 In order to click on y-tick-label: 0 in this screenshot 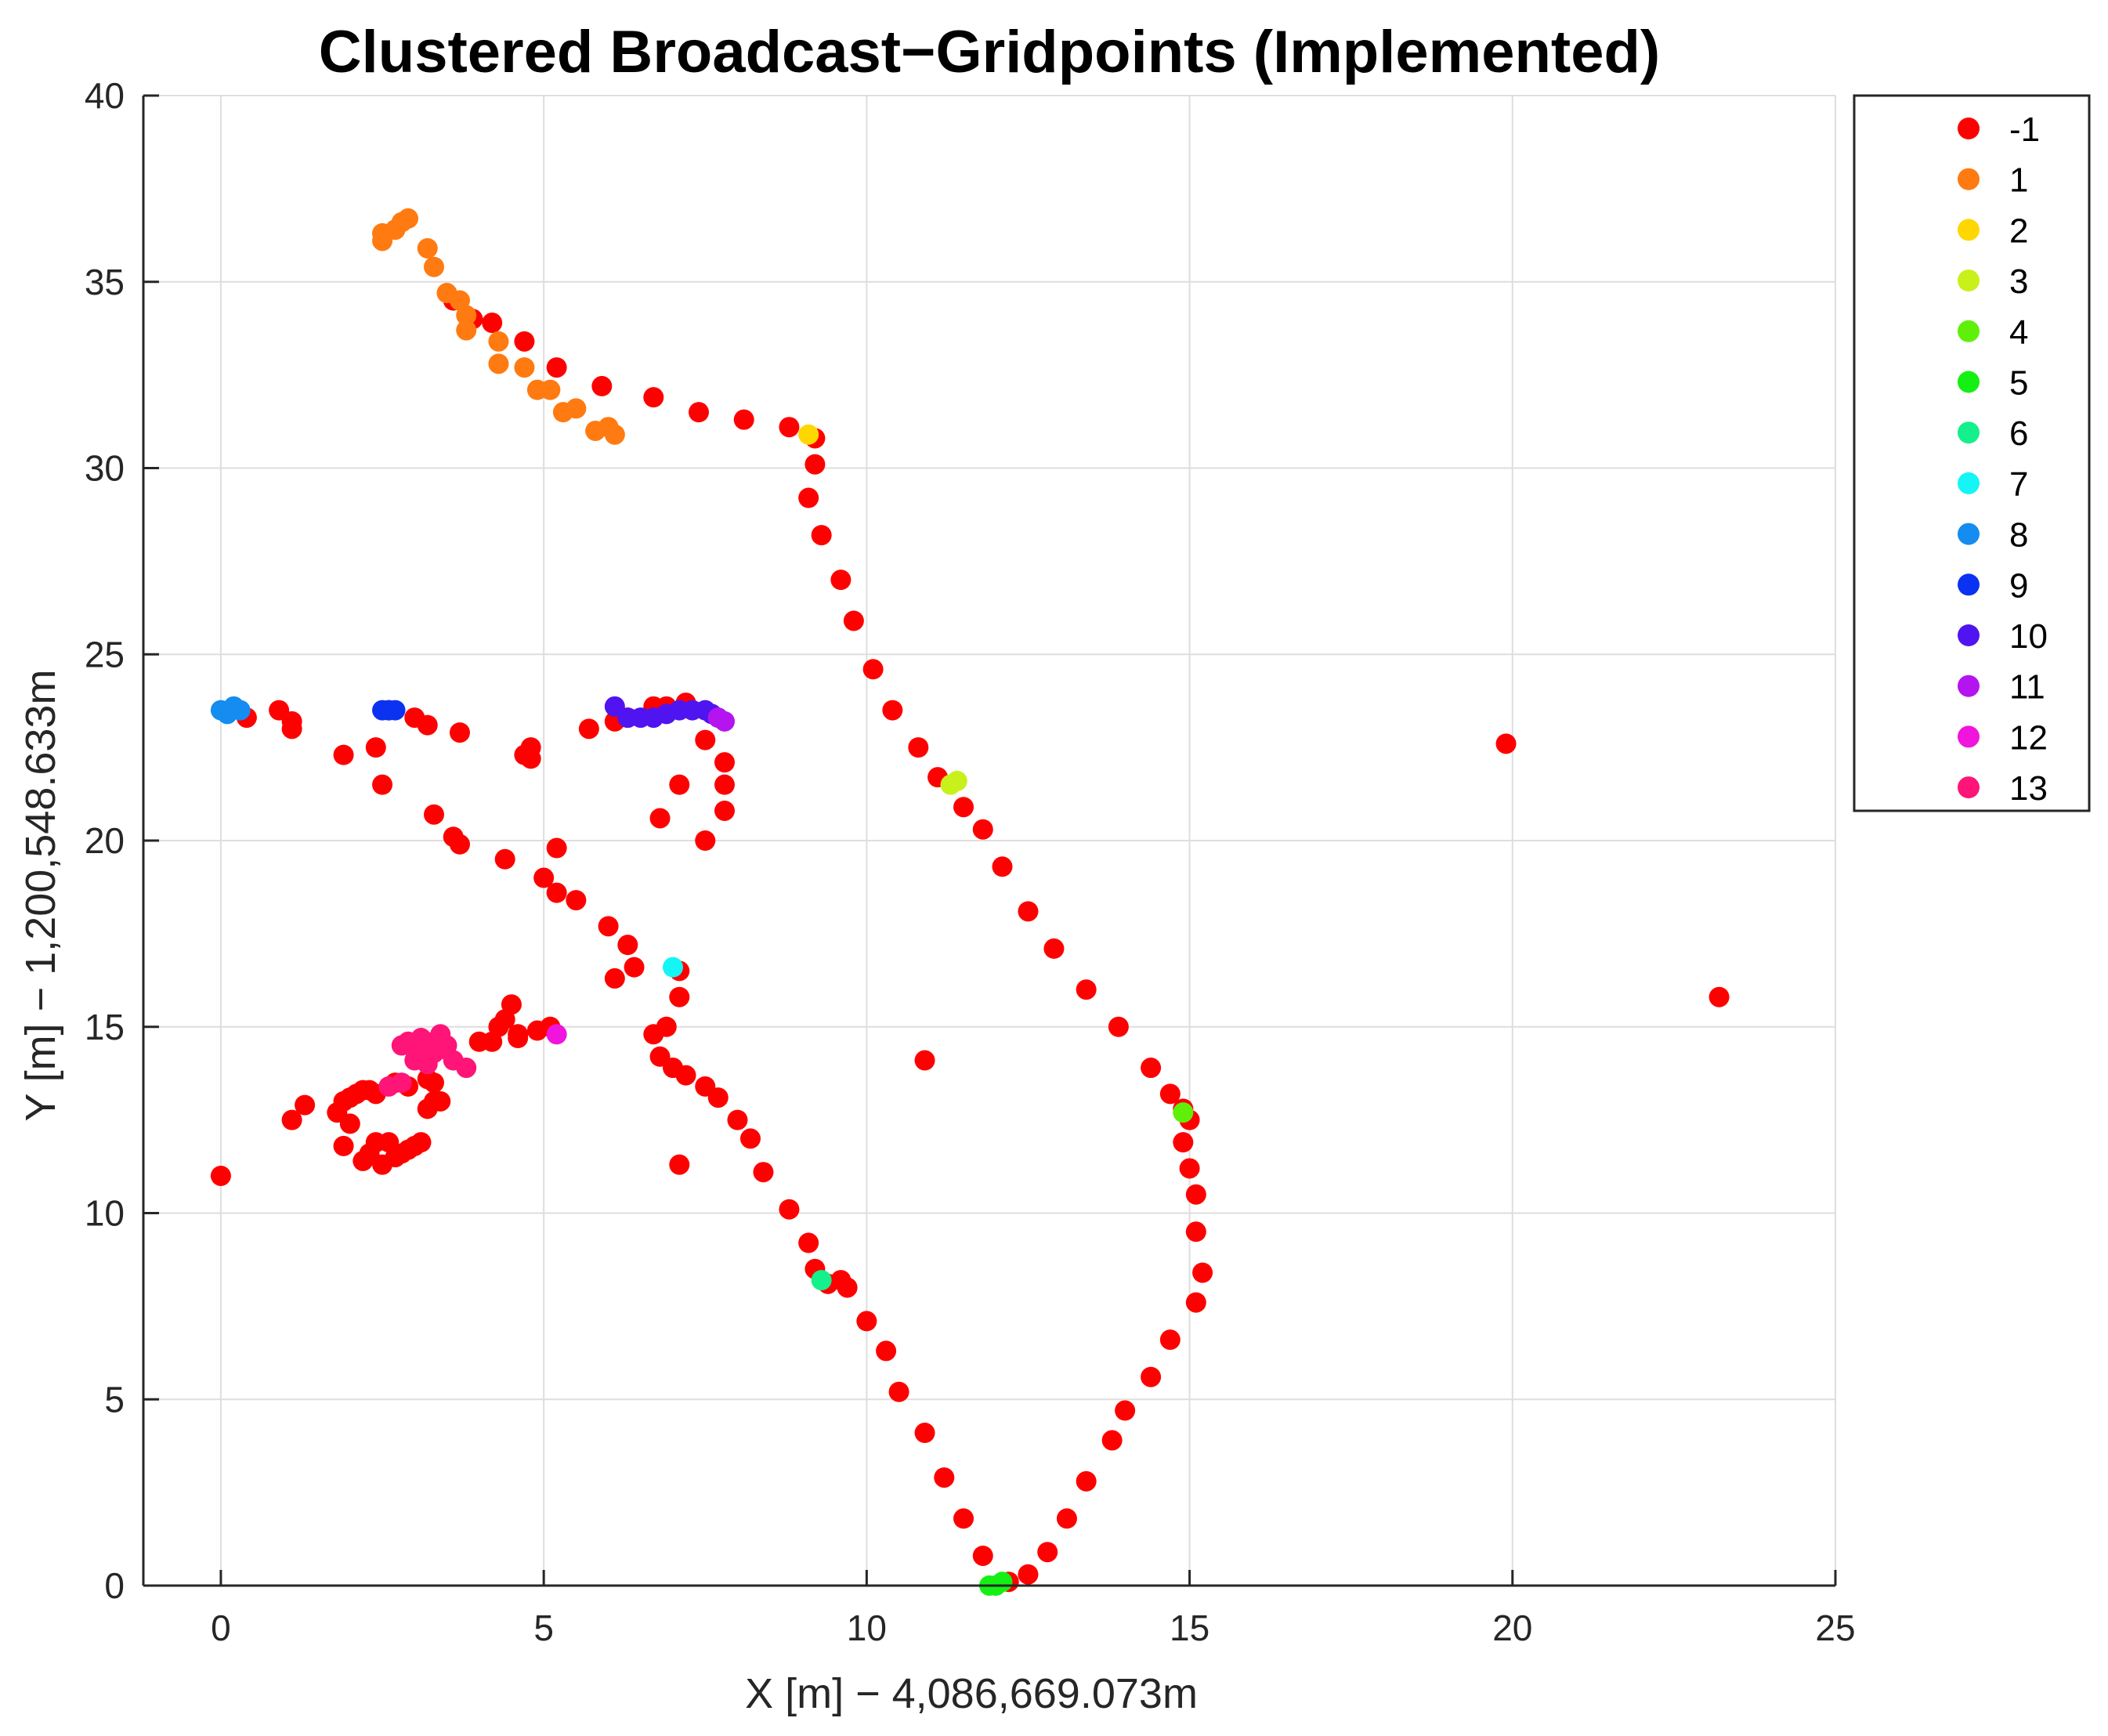, I will do `click(115, 1585)`.